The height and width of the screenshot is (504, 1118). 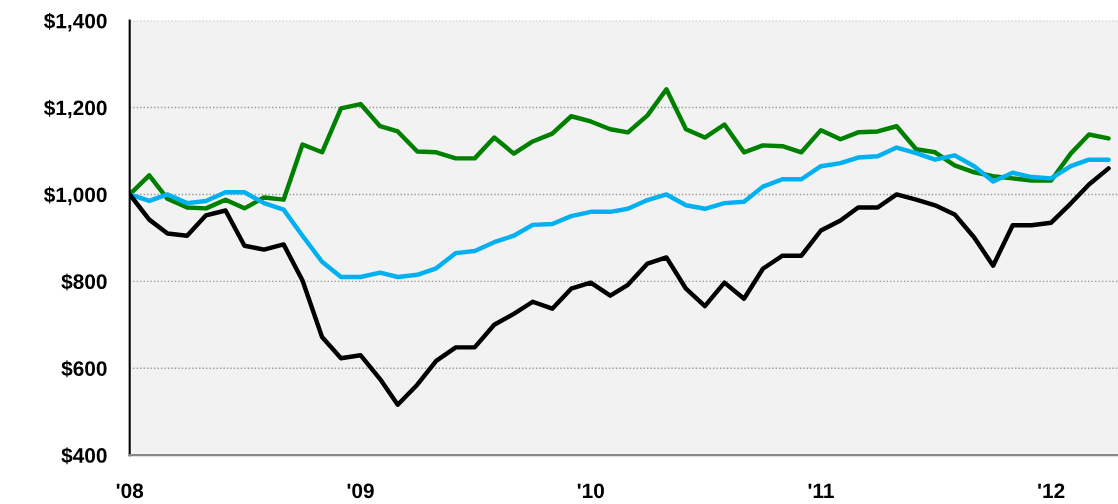 I want to click on x-tick-label: '11, so click(x=821, y=490).